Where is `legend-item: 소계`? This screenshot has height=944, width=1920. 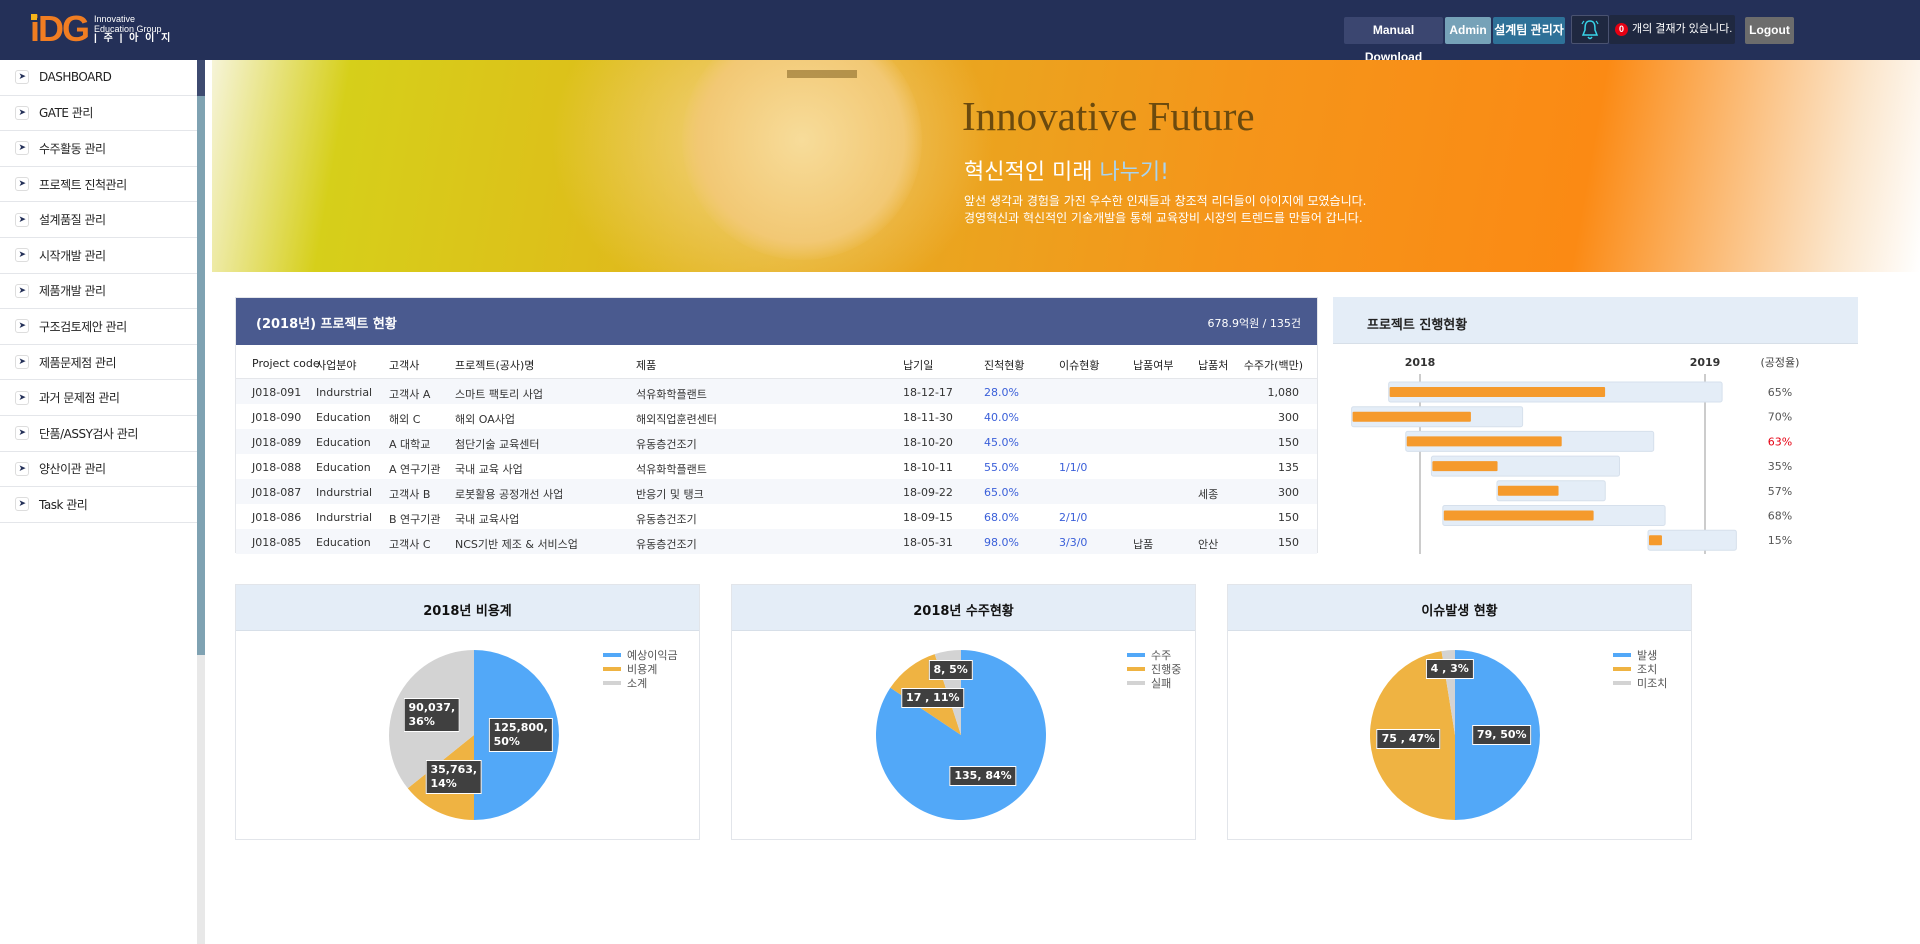 legend-item: 소계 is located at coordinates (640, 683).